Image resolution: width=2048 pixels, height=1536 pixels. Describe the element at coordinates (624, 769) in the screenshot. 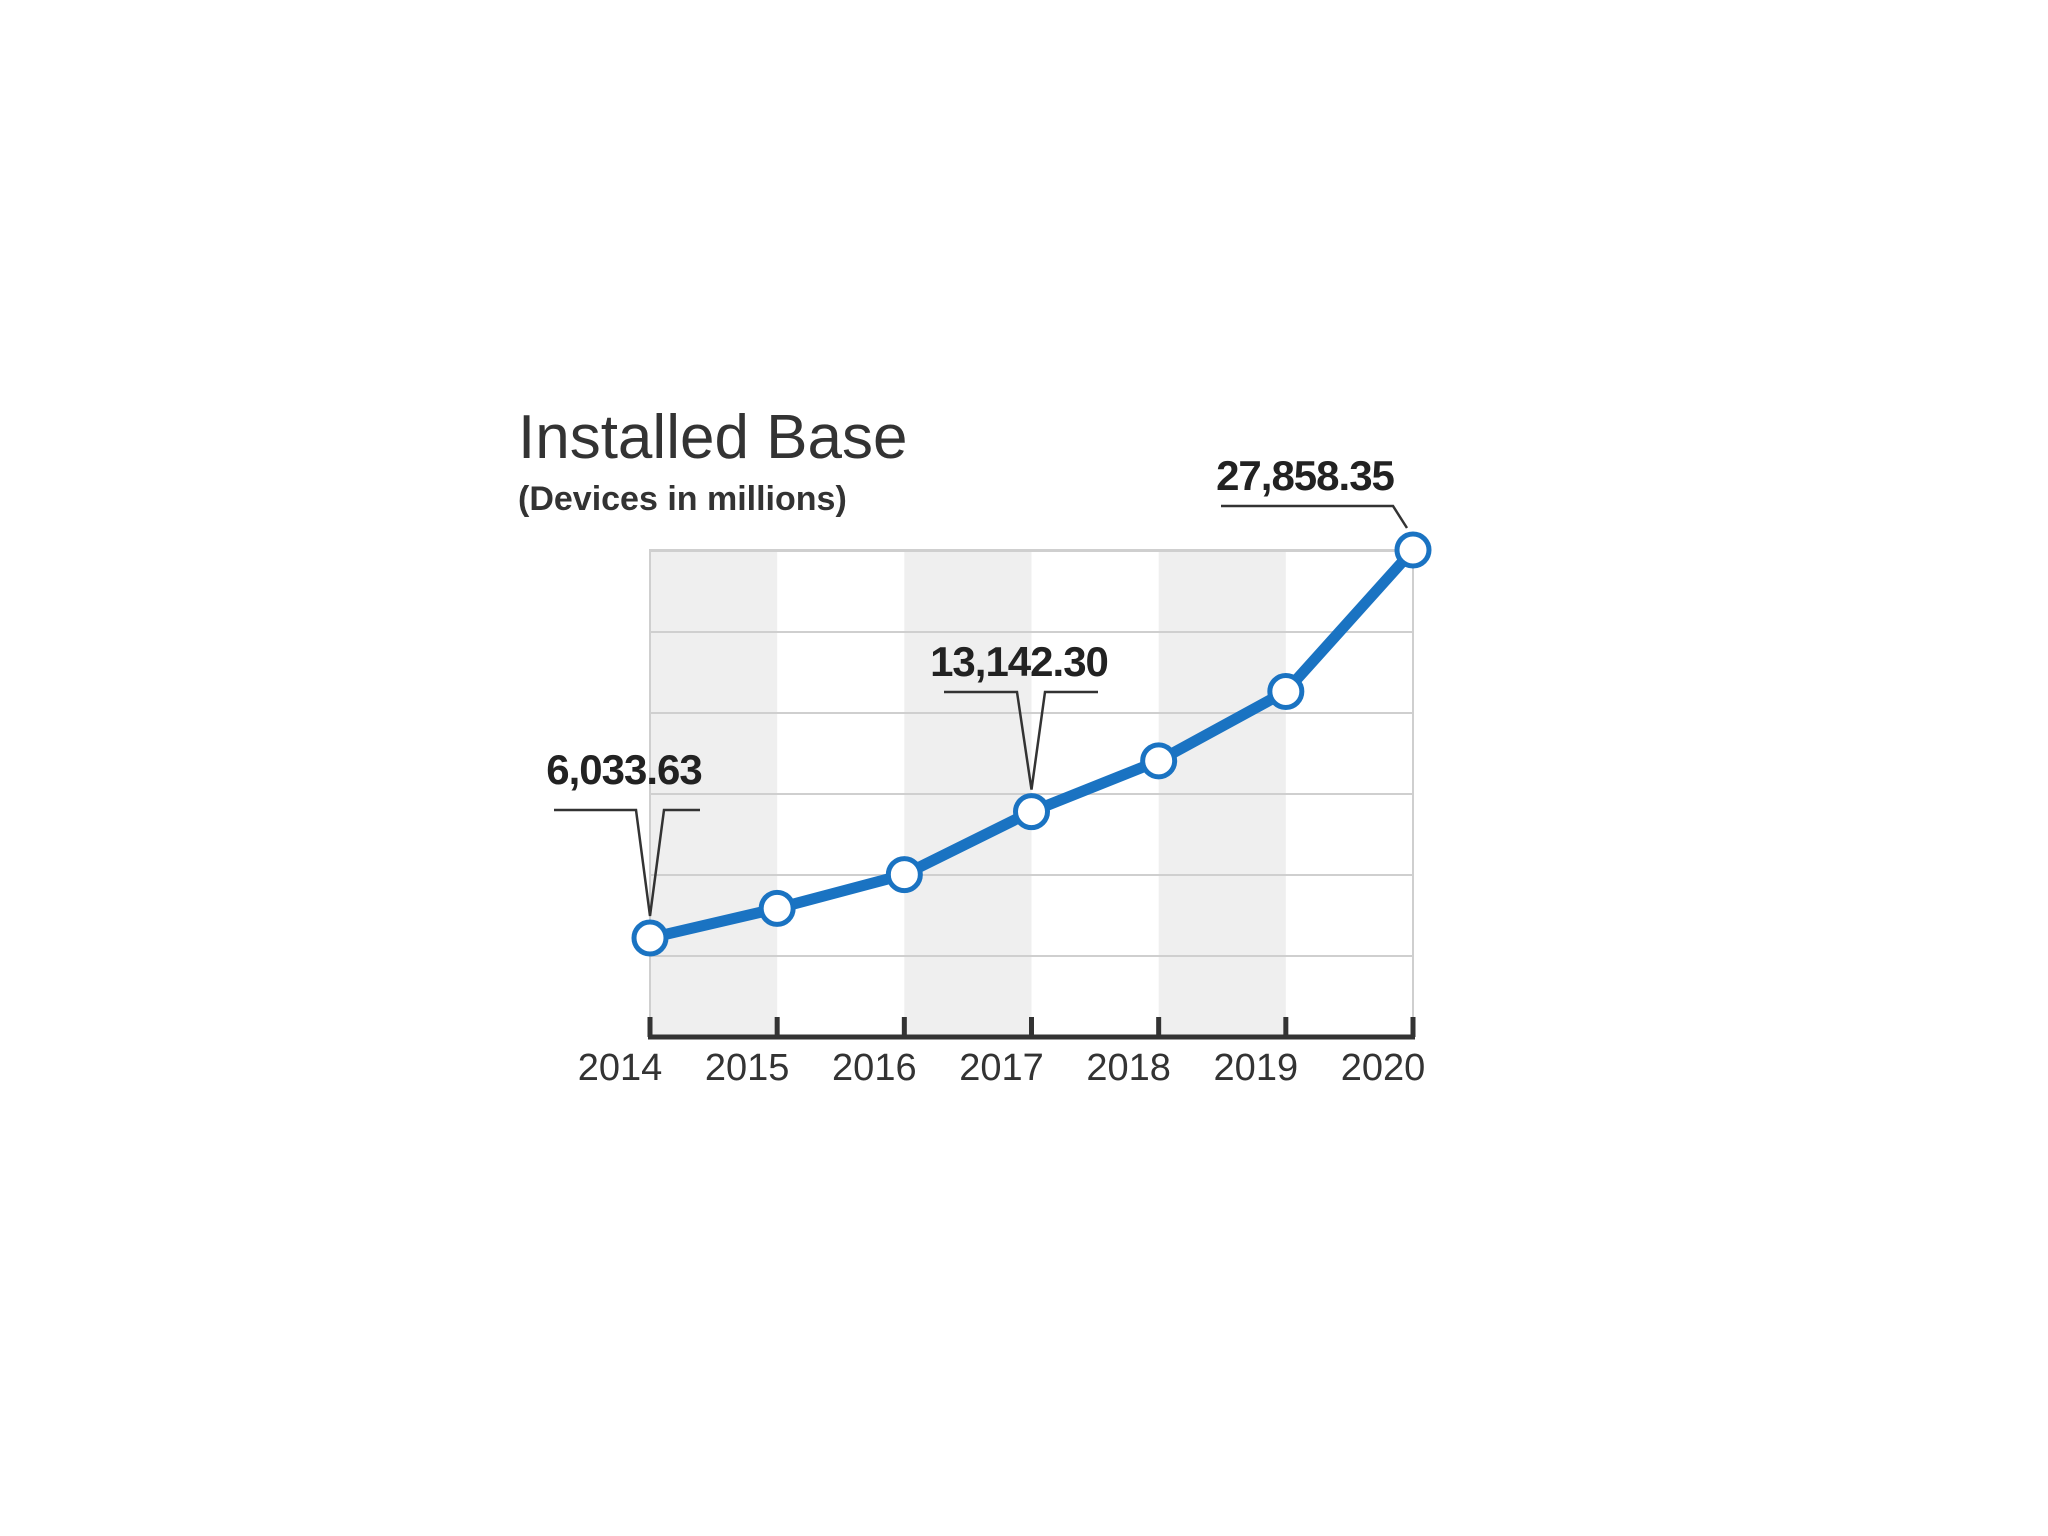

I see `data-label: 6,033.63` at that location.